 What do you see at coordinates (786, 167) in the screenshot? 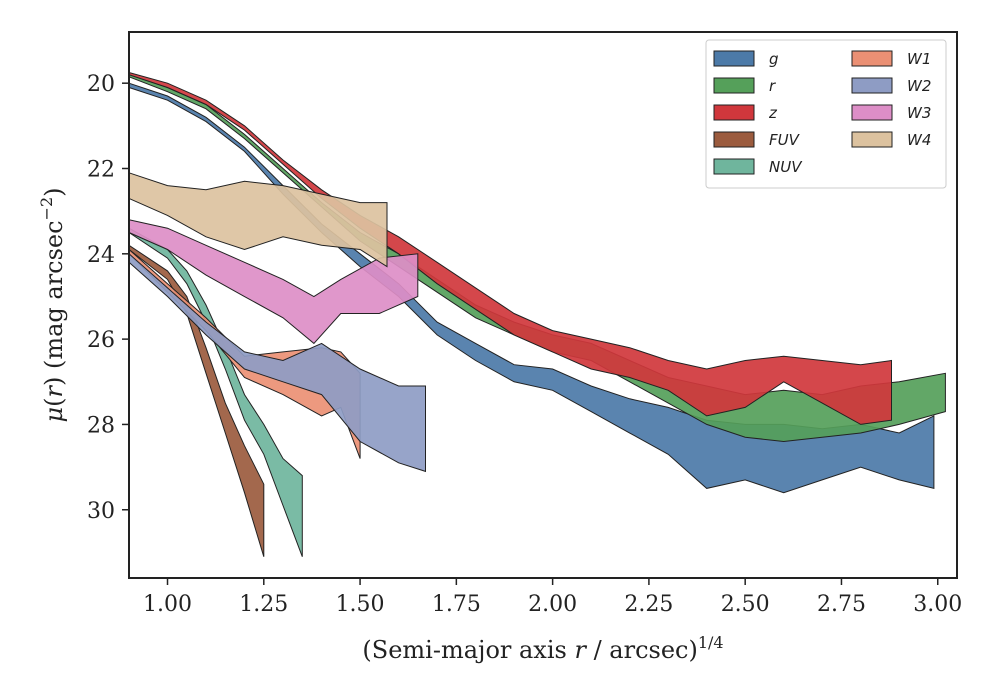
I see `legend-label-nuv: NUV` at bounding box center [786, 167].